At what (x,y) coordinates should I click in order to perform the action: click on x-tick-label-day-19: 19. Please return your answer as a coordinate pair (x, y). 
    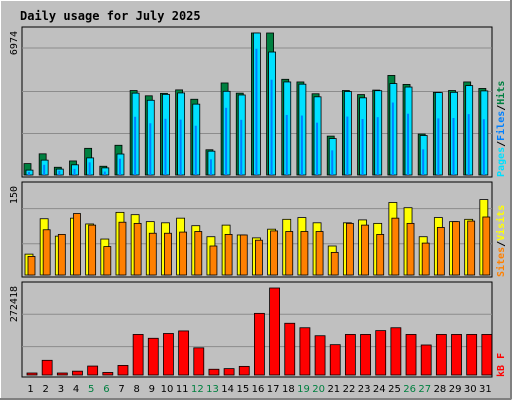
    Looking at the image, I should click on (303, 389).